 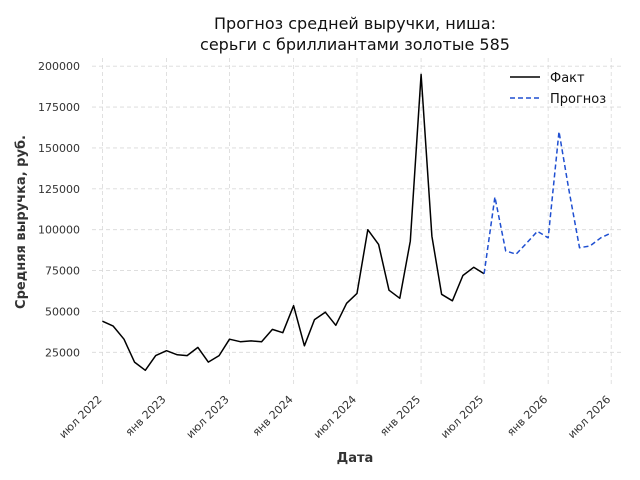 I want to click on chart-title-line-2: серьги с бриллиантами золотые 585, so click(x=355, y=44).